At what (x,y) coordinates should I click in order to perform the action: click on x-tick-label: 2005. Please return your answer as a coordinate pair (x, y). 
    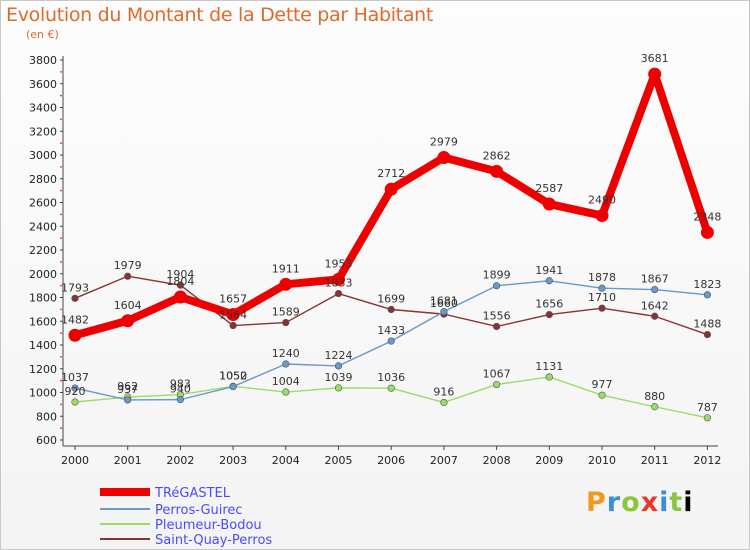
    Looking at the image, I should click on (339, 460).